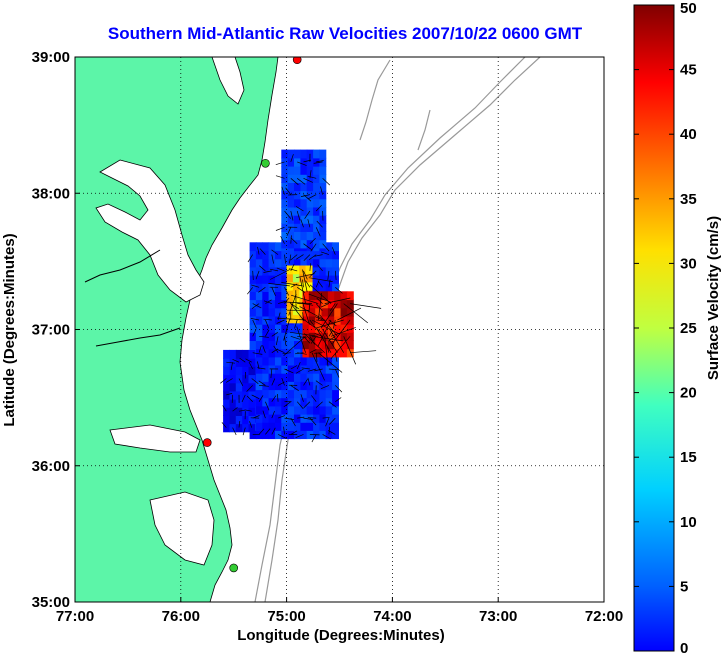 The image size is (724, 659). What do you see at coordinates (688, 263) in the screenshot?
I see `colorbar-tick-label: 30` at bounding box center [688, 263].